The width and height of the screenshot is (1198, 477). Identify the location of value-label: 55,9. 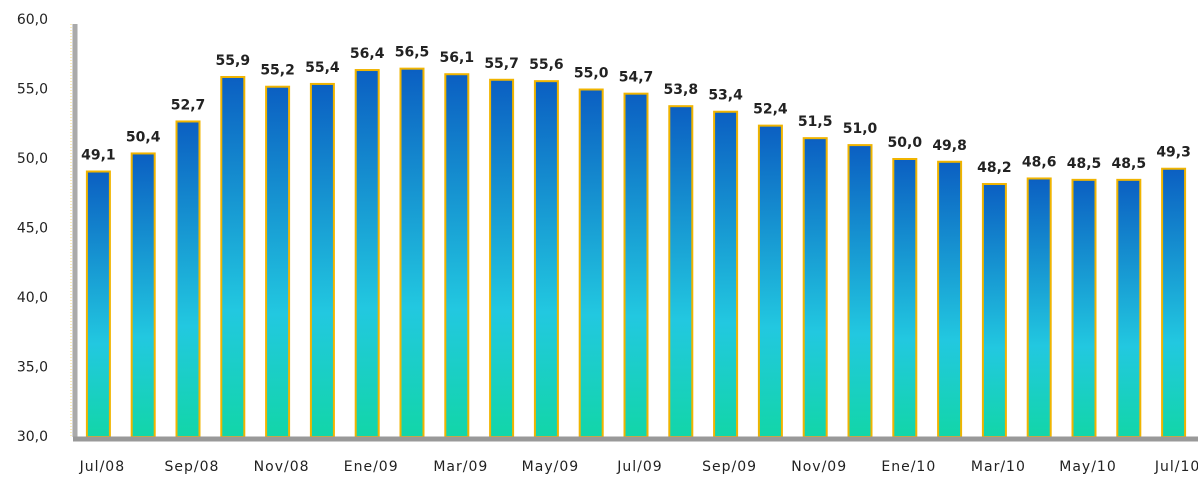
(233, 61).